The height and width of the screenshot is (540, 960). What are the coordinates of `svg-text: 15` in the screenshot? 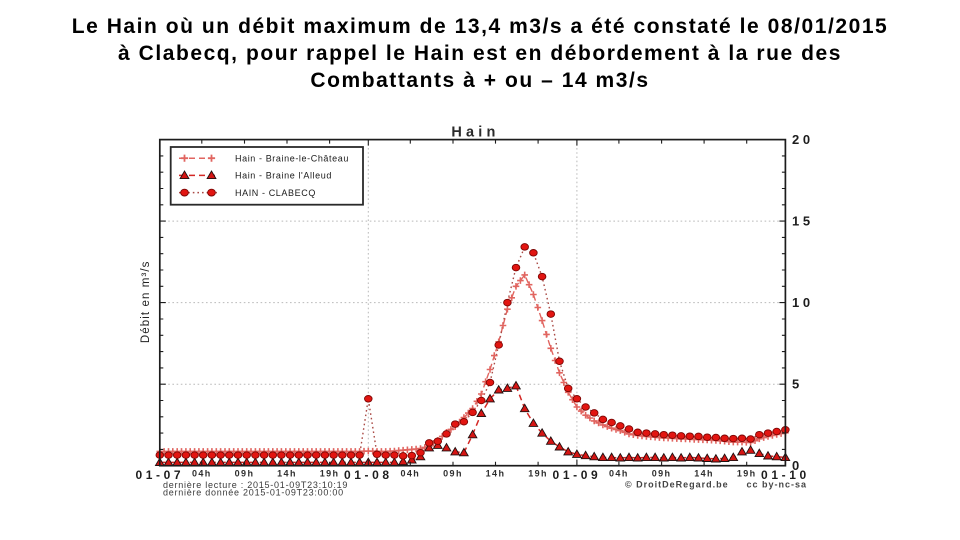 It's located at (803, 220).